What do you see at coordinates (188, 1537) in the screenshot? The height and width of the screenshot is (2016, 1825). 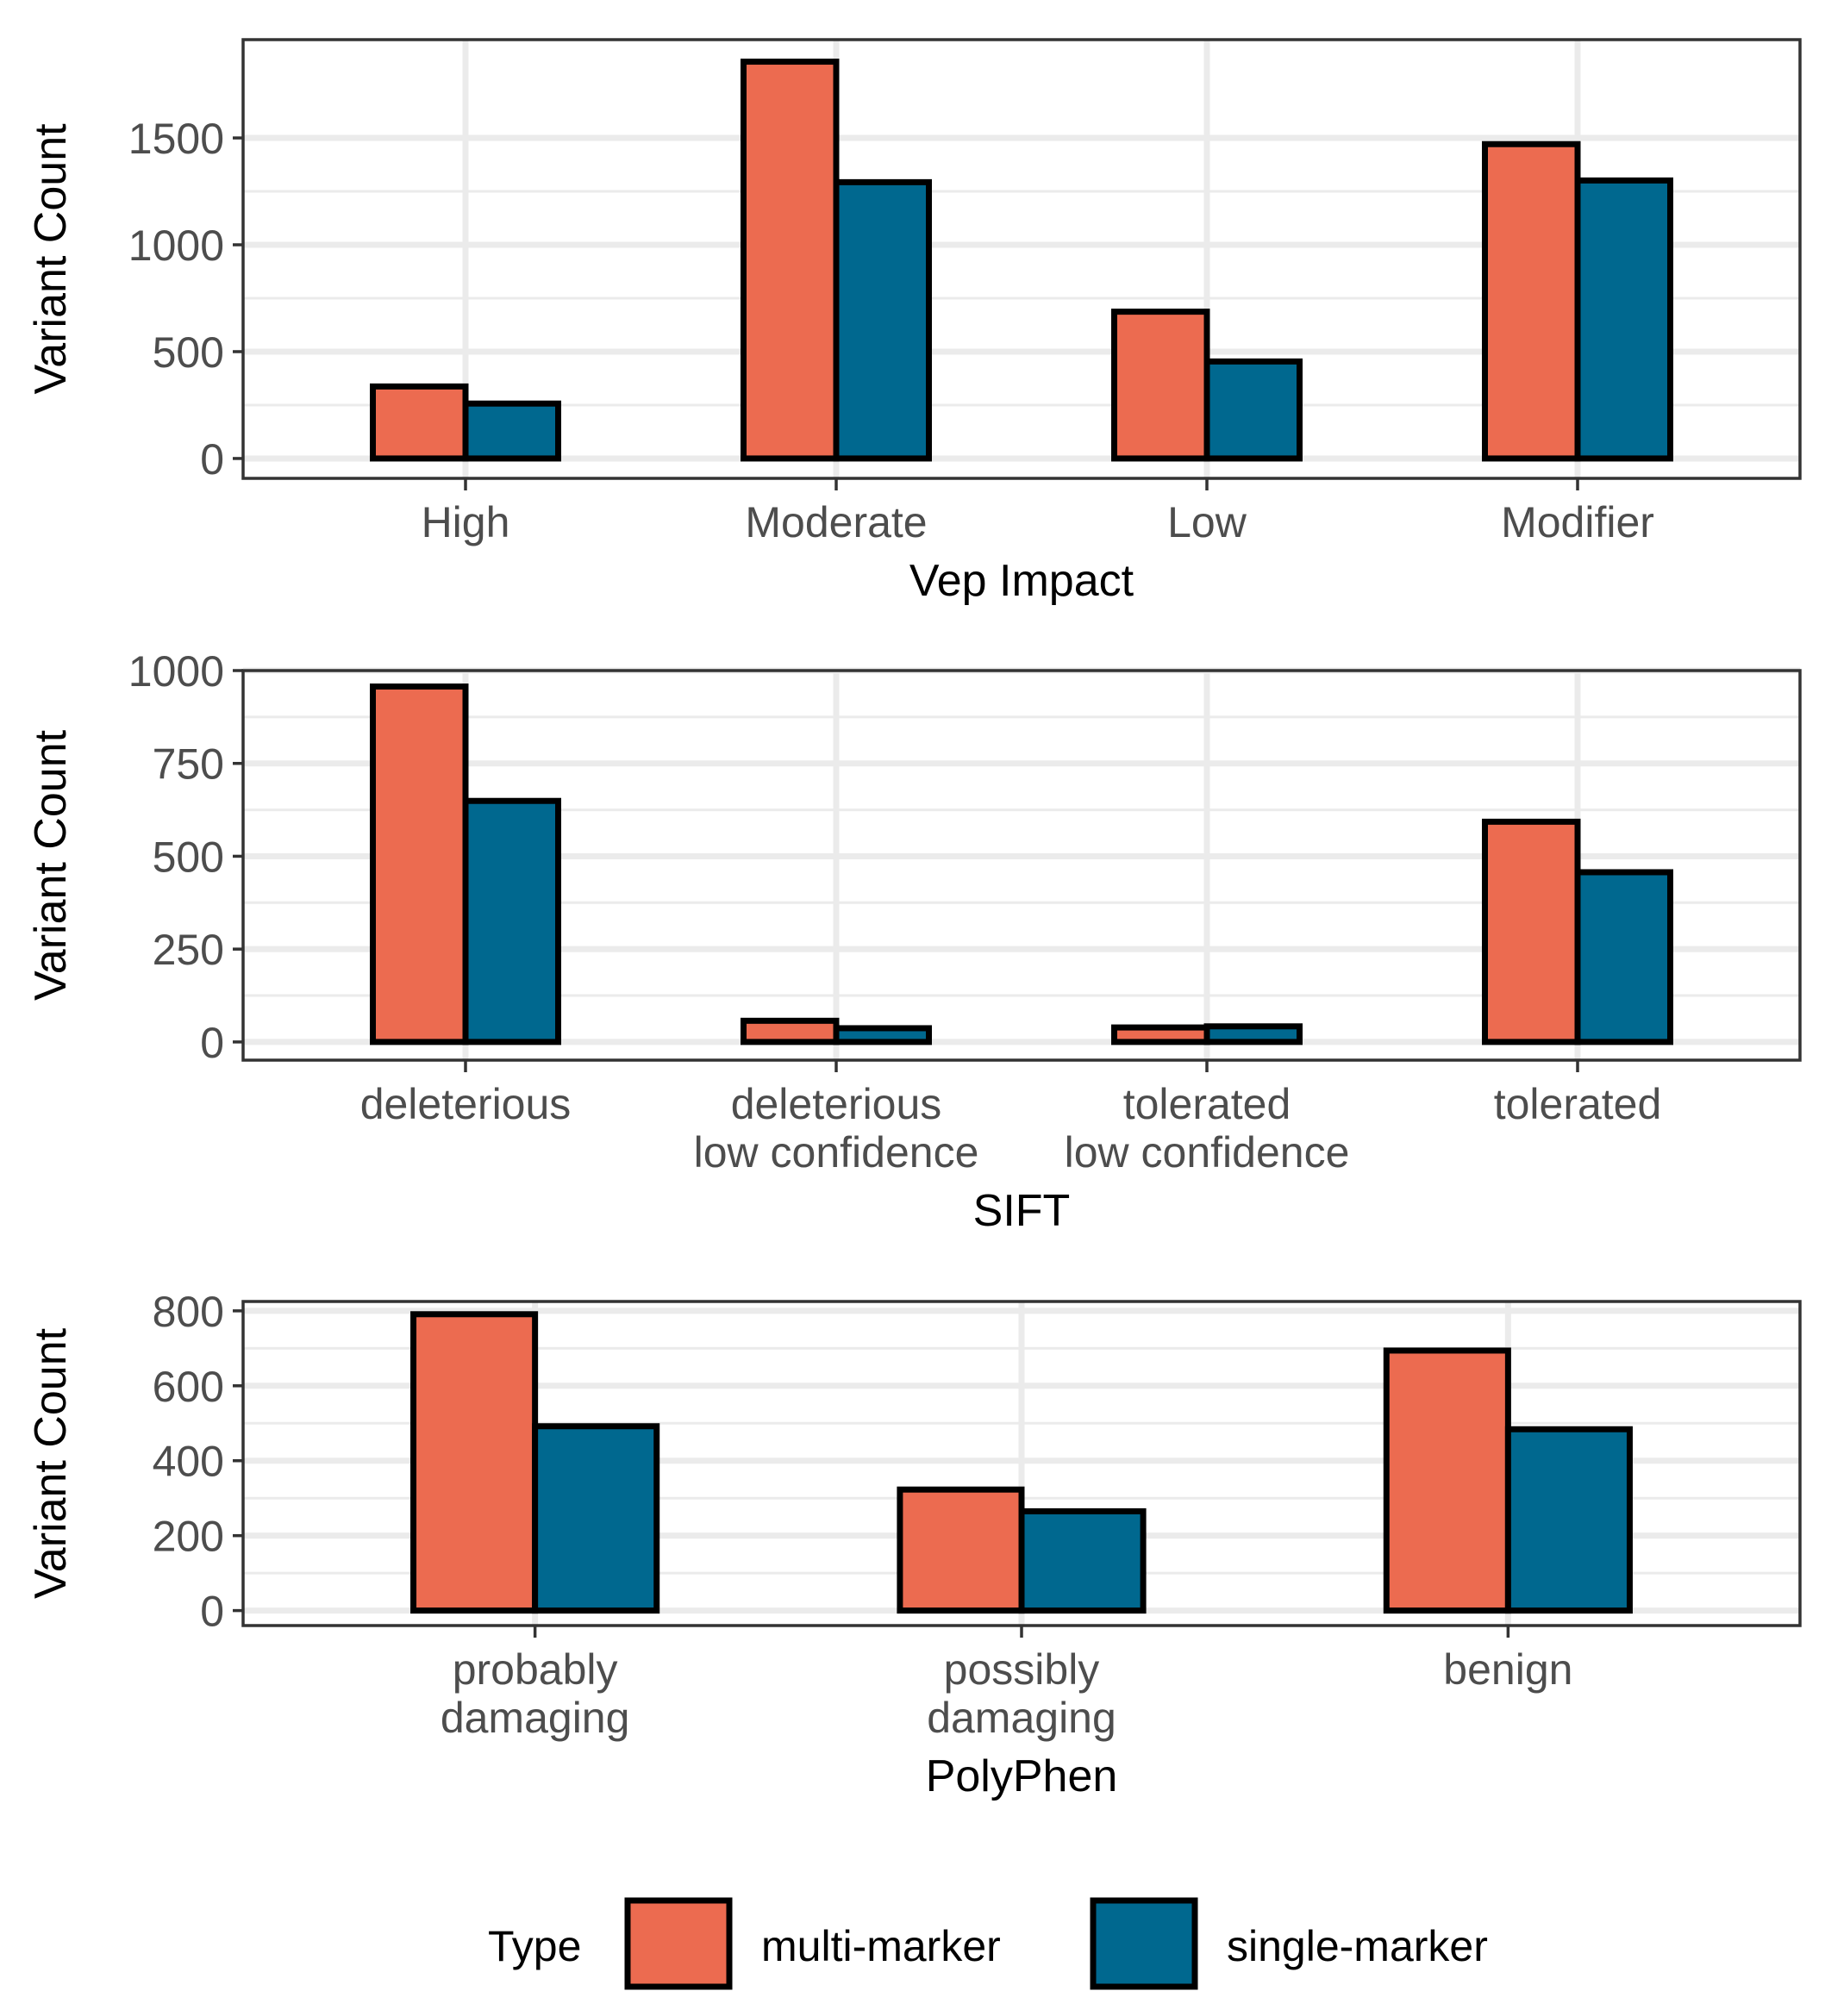 I see `y-tick-label: 200` at bounding box center [188, 1537].